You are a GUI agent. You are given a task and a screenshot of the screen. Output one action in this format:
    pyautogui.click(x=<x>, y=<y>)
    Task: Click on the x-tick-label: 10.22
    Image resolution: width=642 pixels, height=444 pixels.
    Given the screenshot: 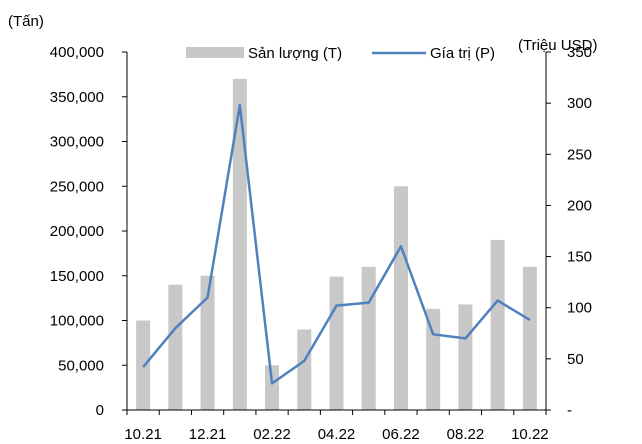 What is the action you would take?
    pyautogui.click(x=530, y=434)
    